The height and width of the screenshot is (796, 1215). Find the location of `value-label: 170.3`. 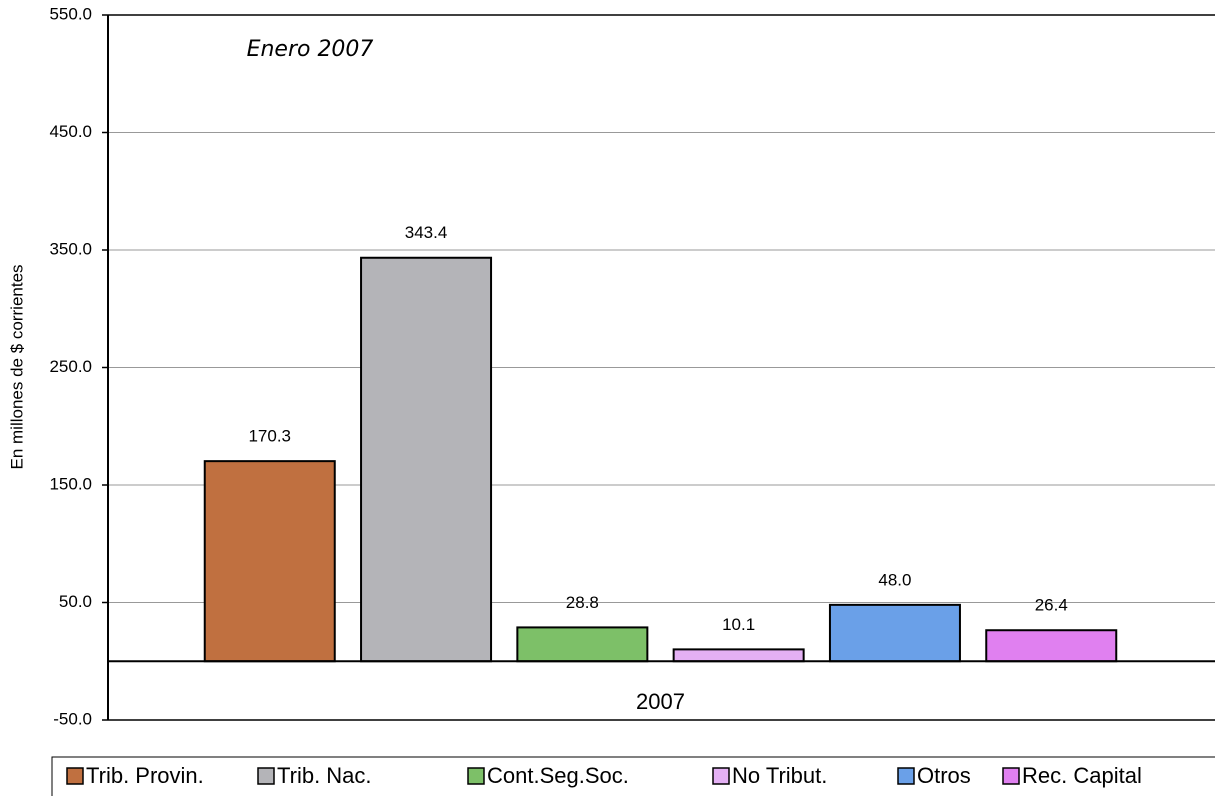

value-label: 170.3 is located at coordinates (269, 436).